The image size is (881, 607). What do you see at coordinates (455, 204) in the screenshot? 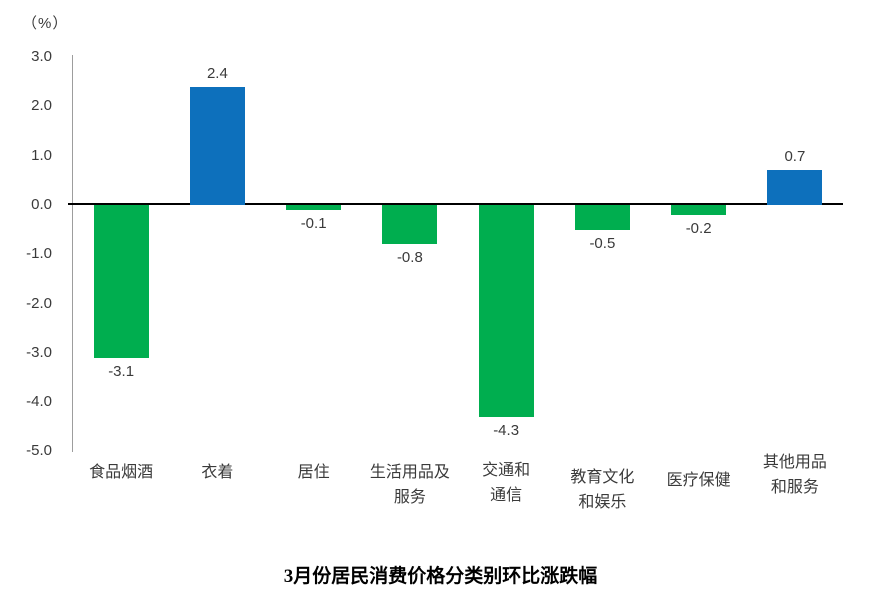
I see `zero-baseline` at bounding box center [455, 204].